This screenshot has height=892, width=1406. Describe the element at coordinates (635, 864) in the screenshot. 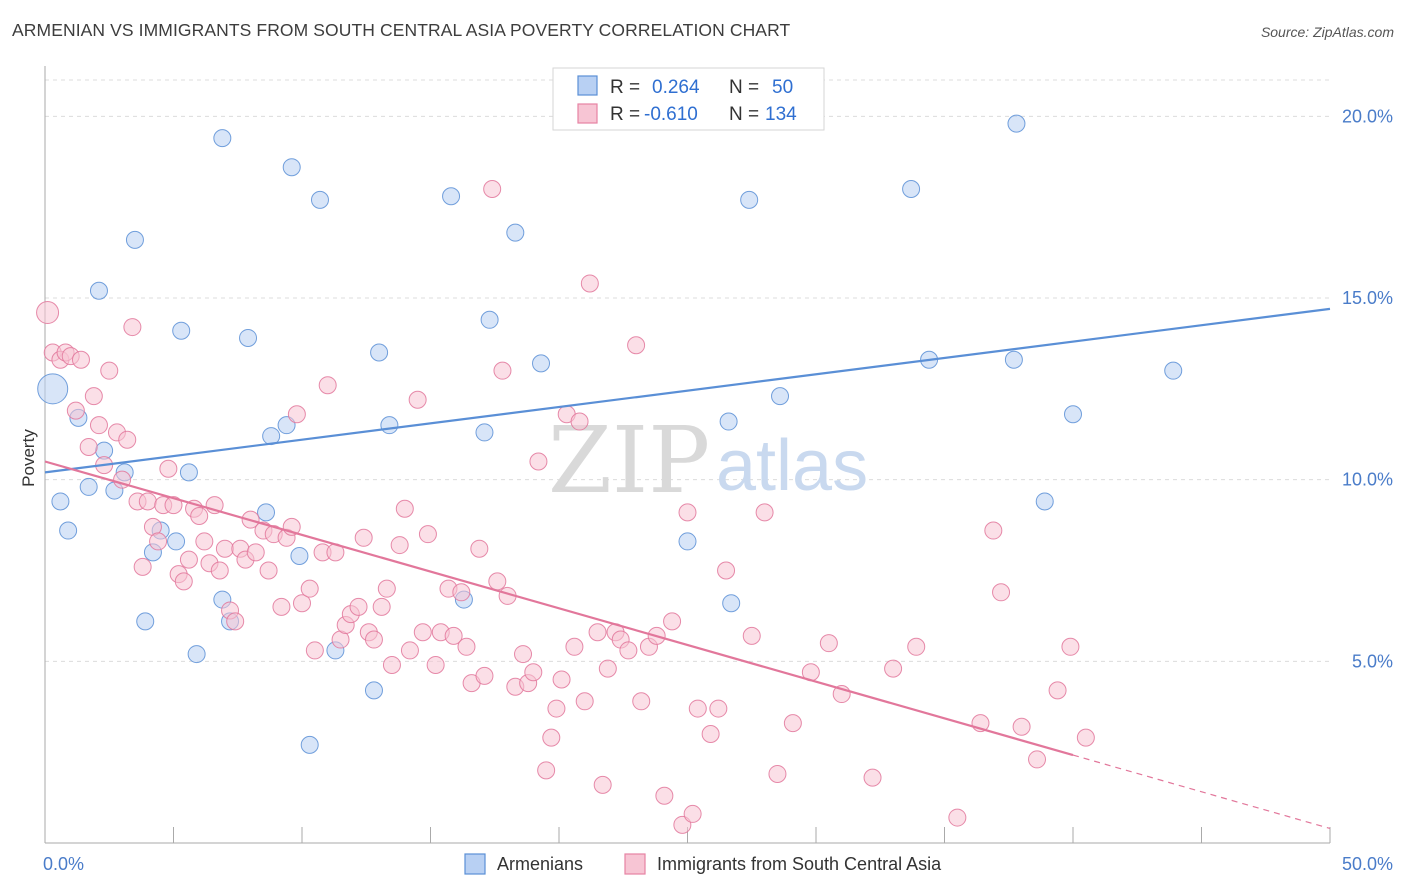

I see `series-legend-swatch-immigrants` at that location.